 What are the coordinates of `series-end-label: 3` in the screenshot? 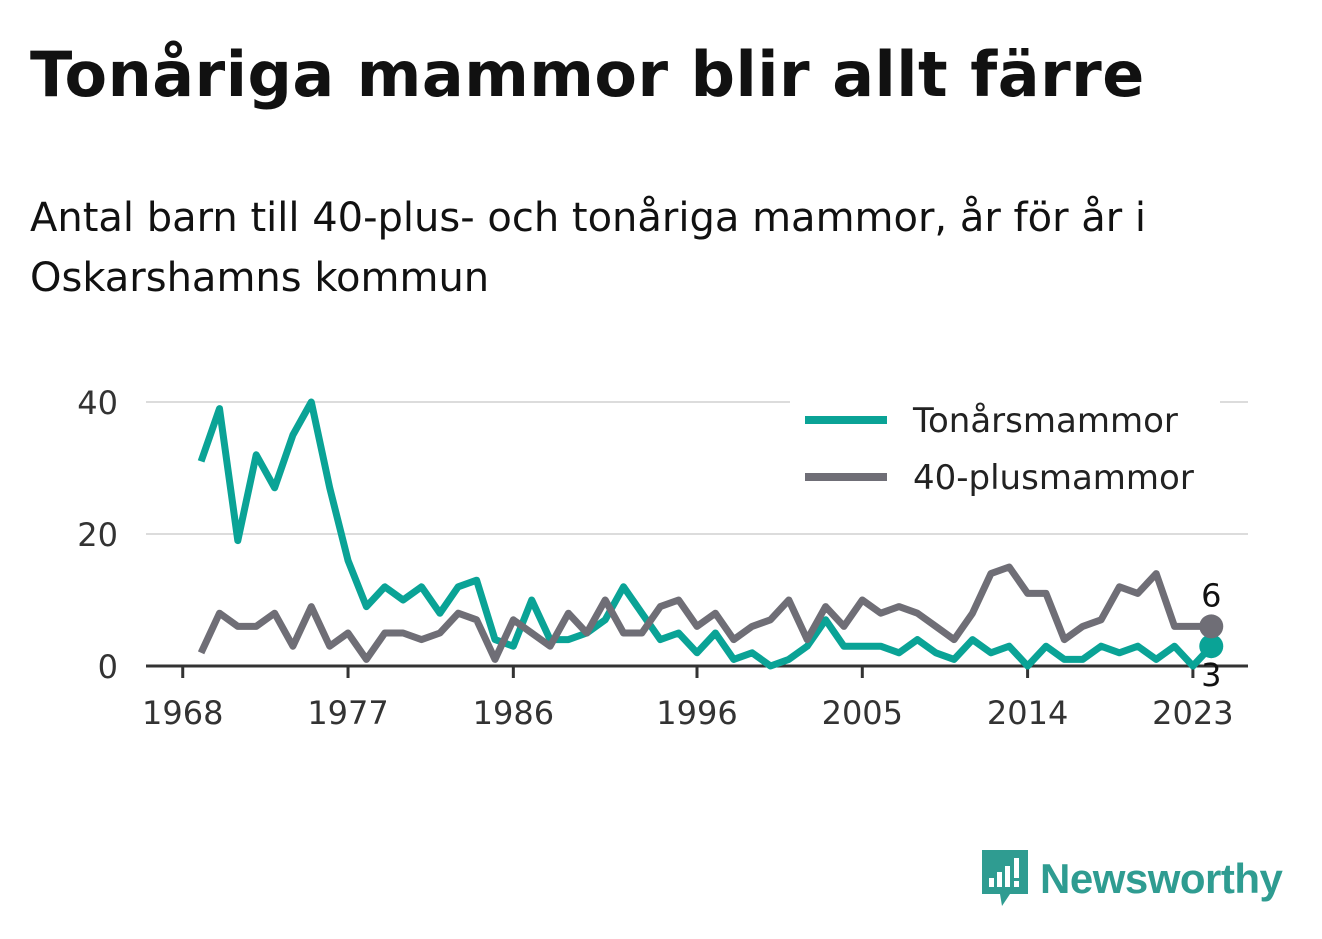 It's located at (1211, 675).